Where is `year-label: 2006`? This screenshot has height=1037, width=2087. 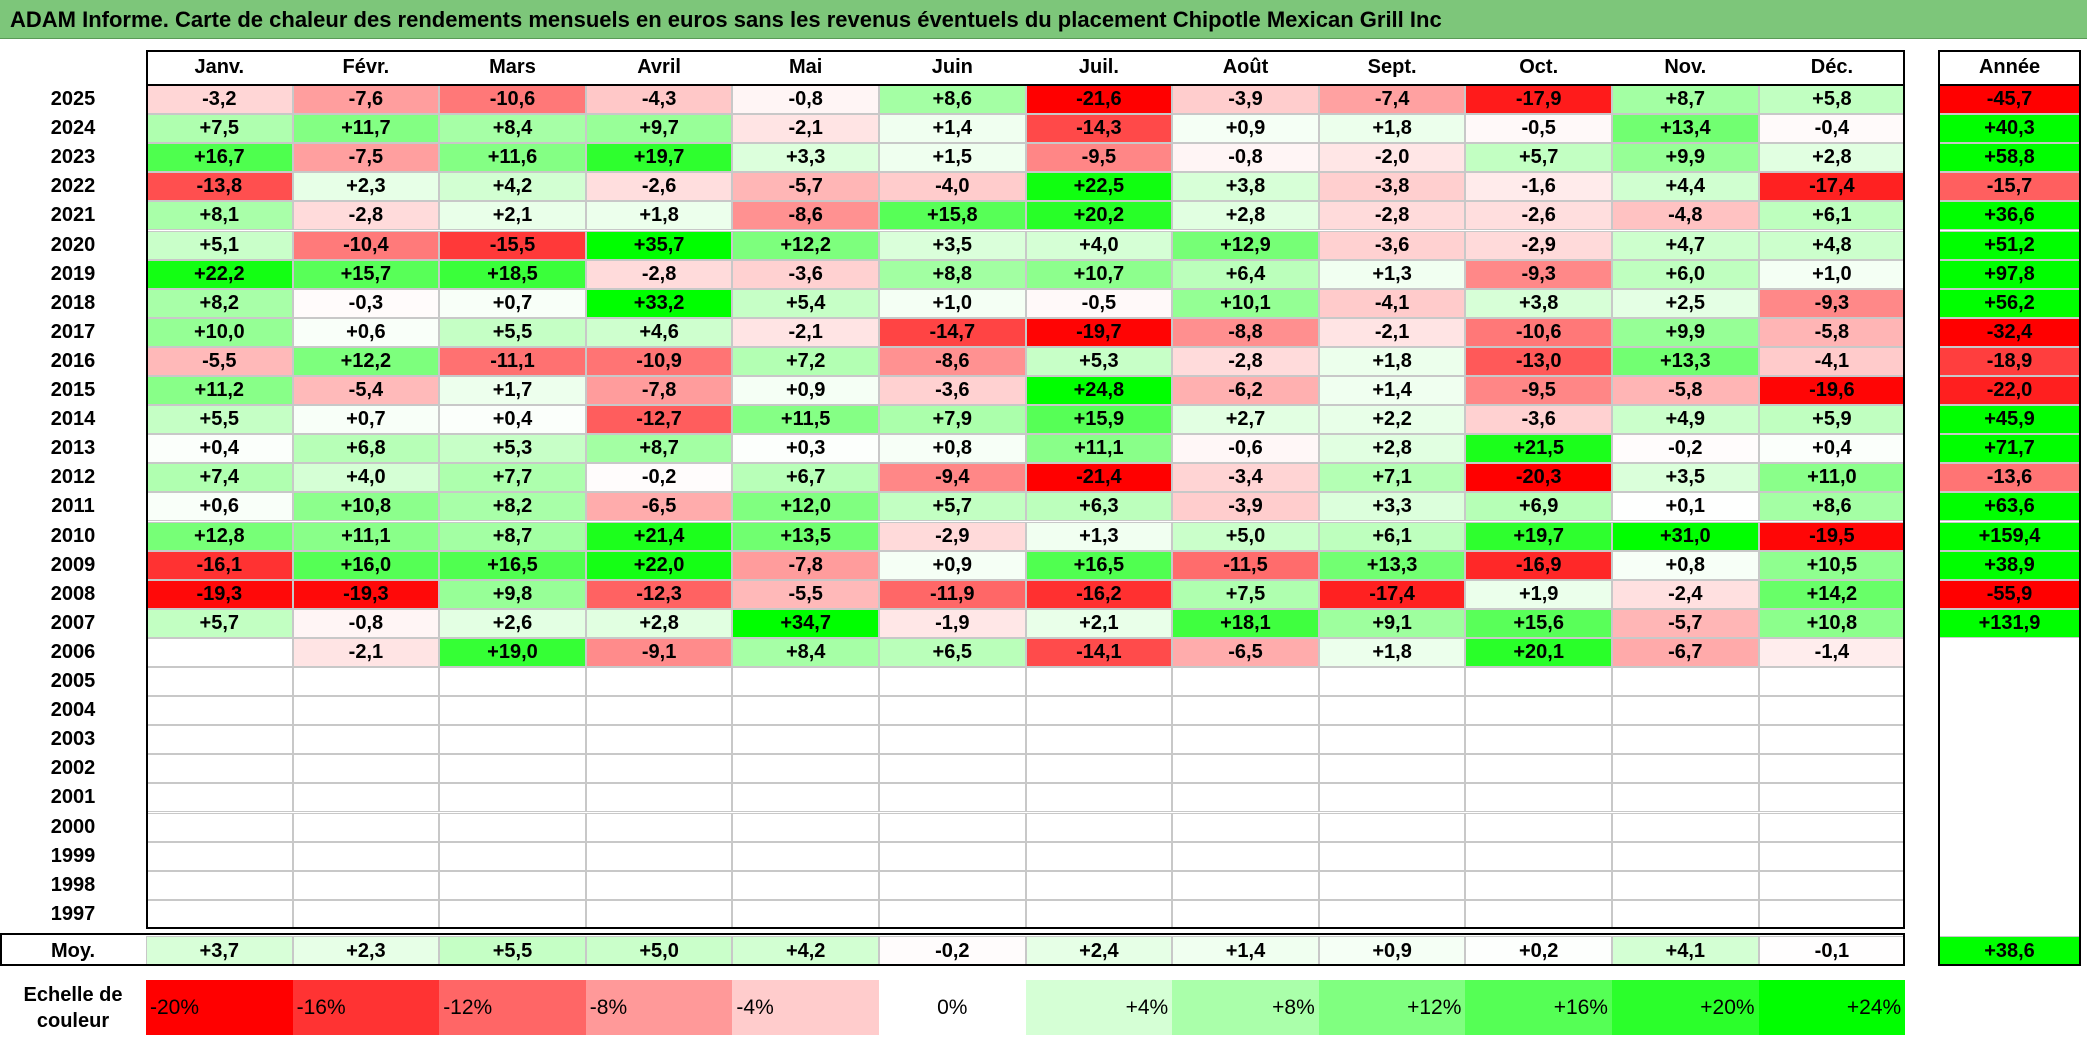 year-label: 2006 is located at coordinates (73, 652).